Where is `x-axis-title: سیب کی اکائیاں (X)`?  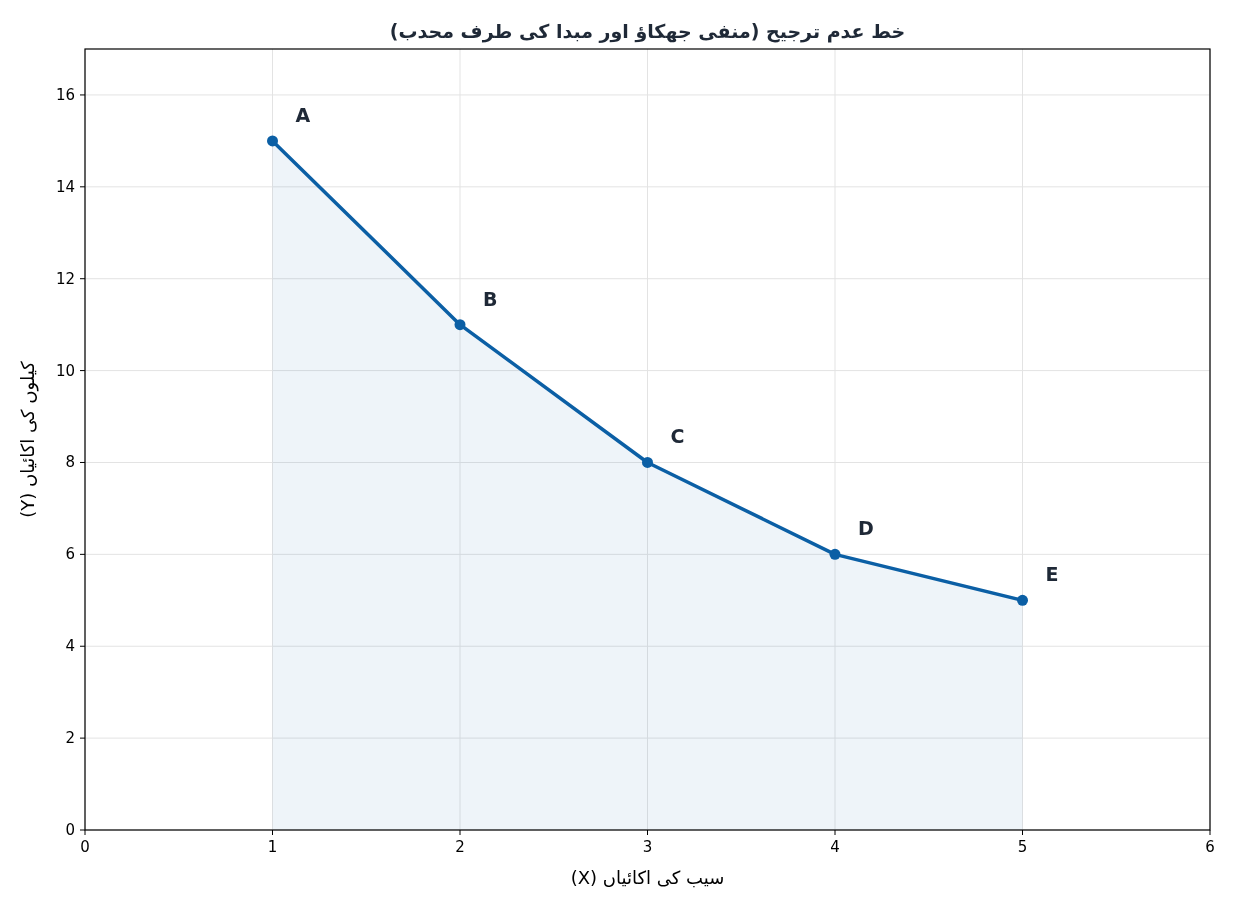 x-axis-title: سیب کی اکائیاں (X) is located at coordinates (647, 877).